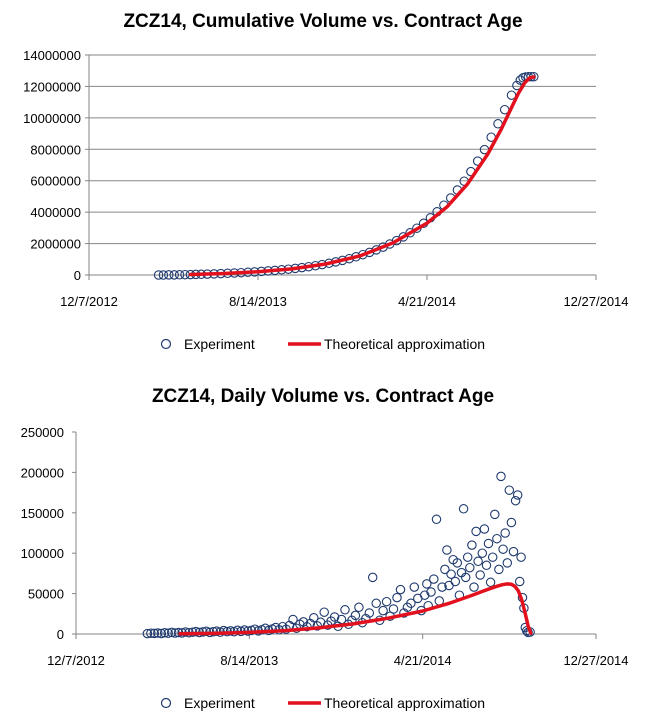 The image size is (646, 719). Describe the element at coordinates (42, 553) in the screenshot. I see `c2-y-tick-label: 100000` at that location.